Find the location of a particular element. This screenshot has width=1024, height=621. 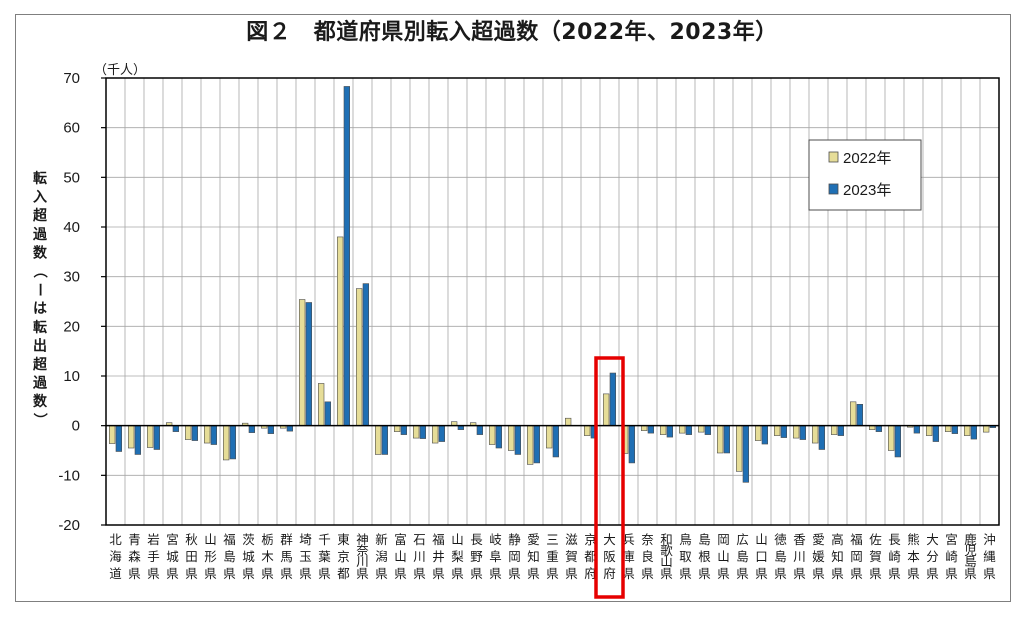

bar-2023-熊本県 is located at coordinates (916, 429).